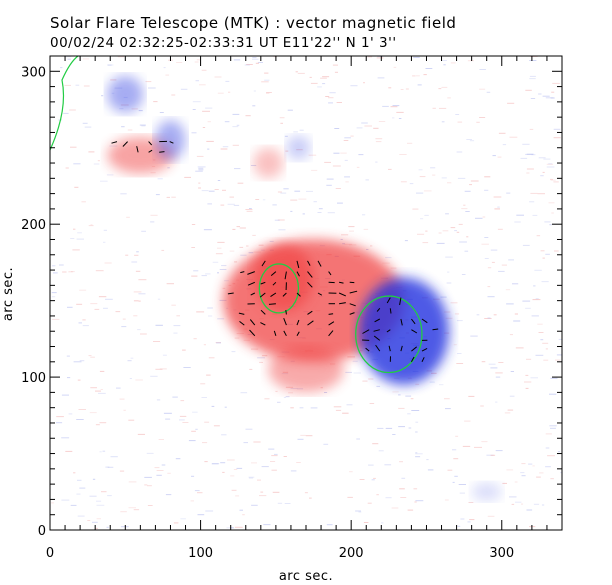 The height and width of the screenshot is (585, 612). I want to click on x-tick-label: 300, so click(501, 553).